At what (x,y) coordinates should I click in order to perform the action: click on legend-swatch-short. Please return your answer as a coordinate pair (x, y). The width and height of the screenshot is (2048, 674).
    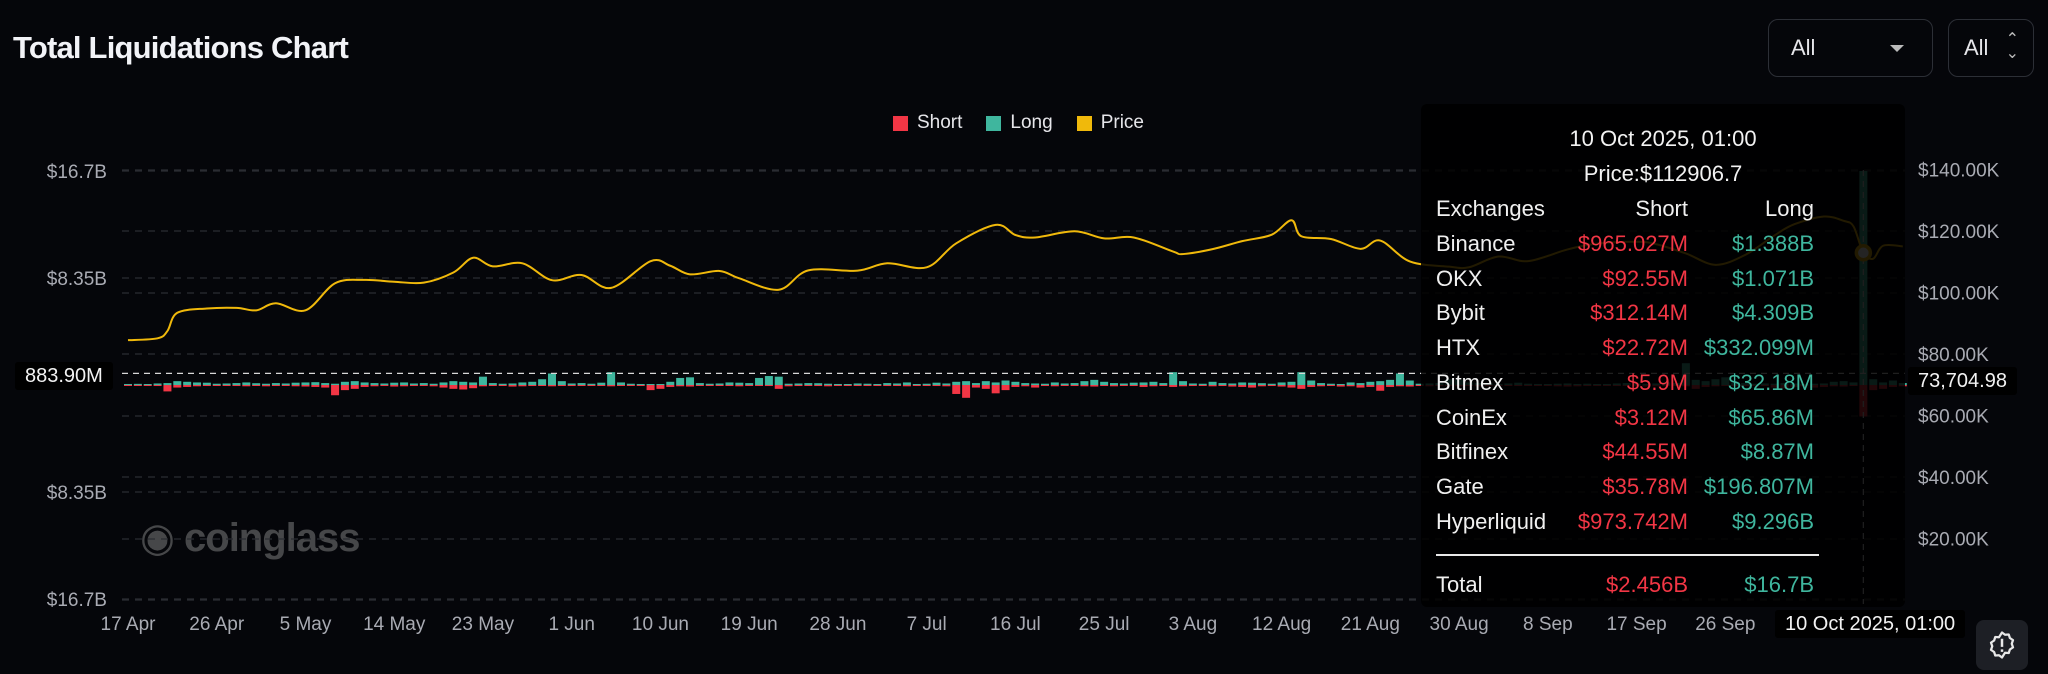
    Looking at the image, I should click on (900, 123).